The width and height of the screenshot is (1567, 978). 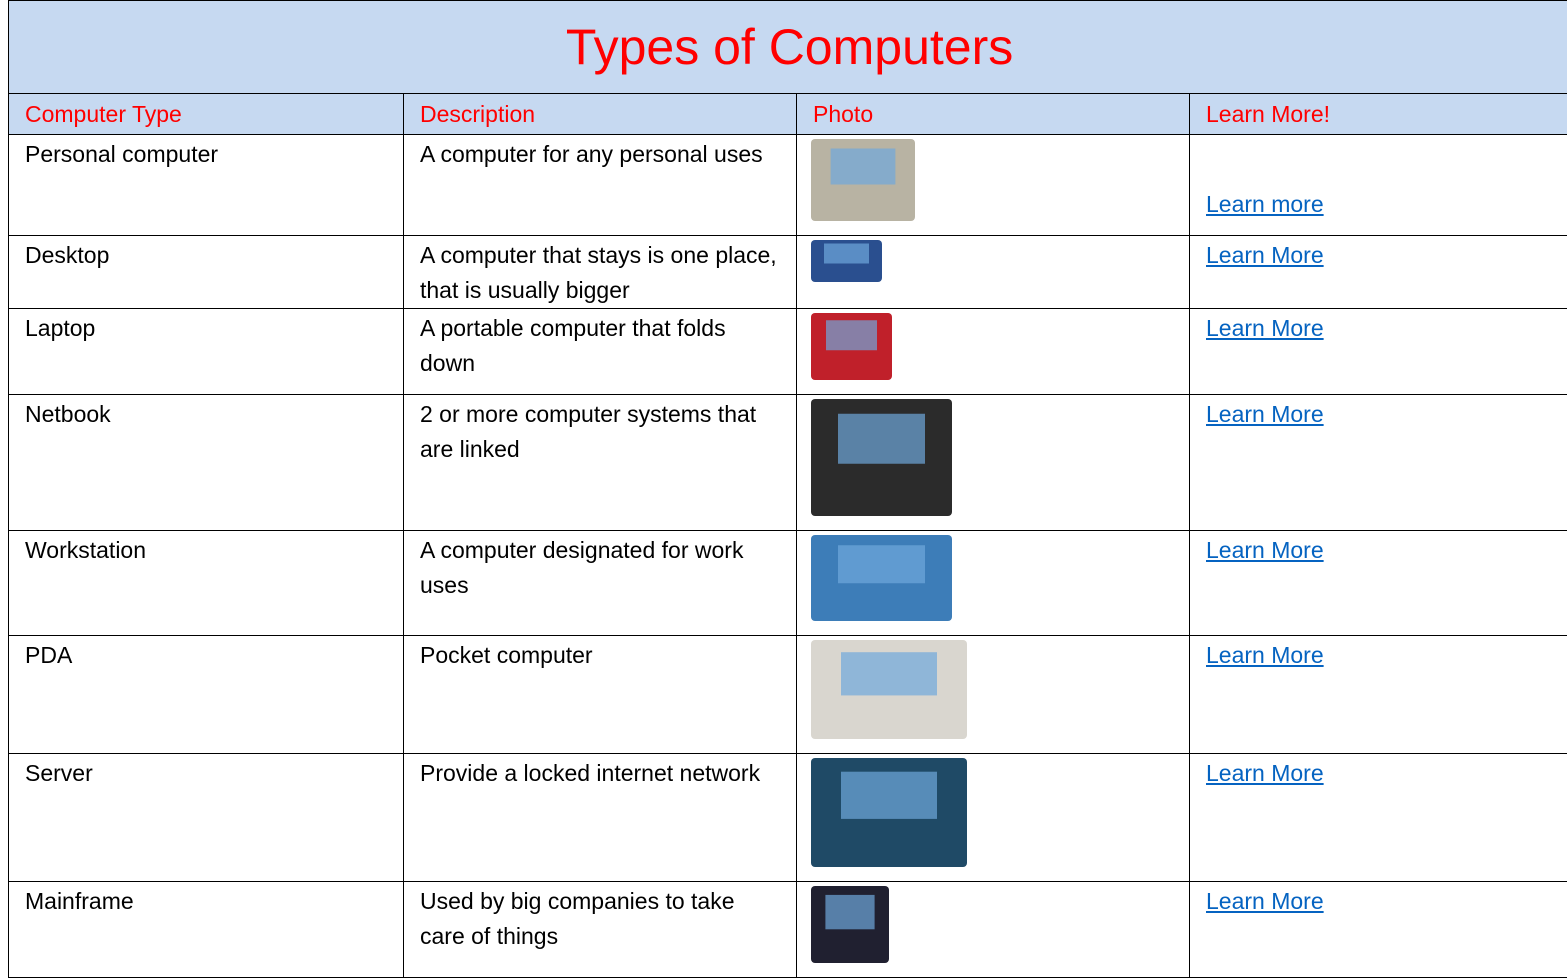 What do you see at coordinates (206, 818) in the screenshot?
I see `computer-type: Server` at bounding box center [206, 818].